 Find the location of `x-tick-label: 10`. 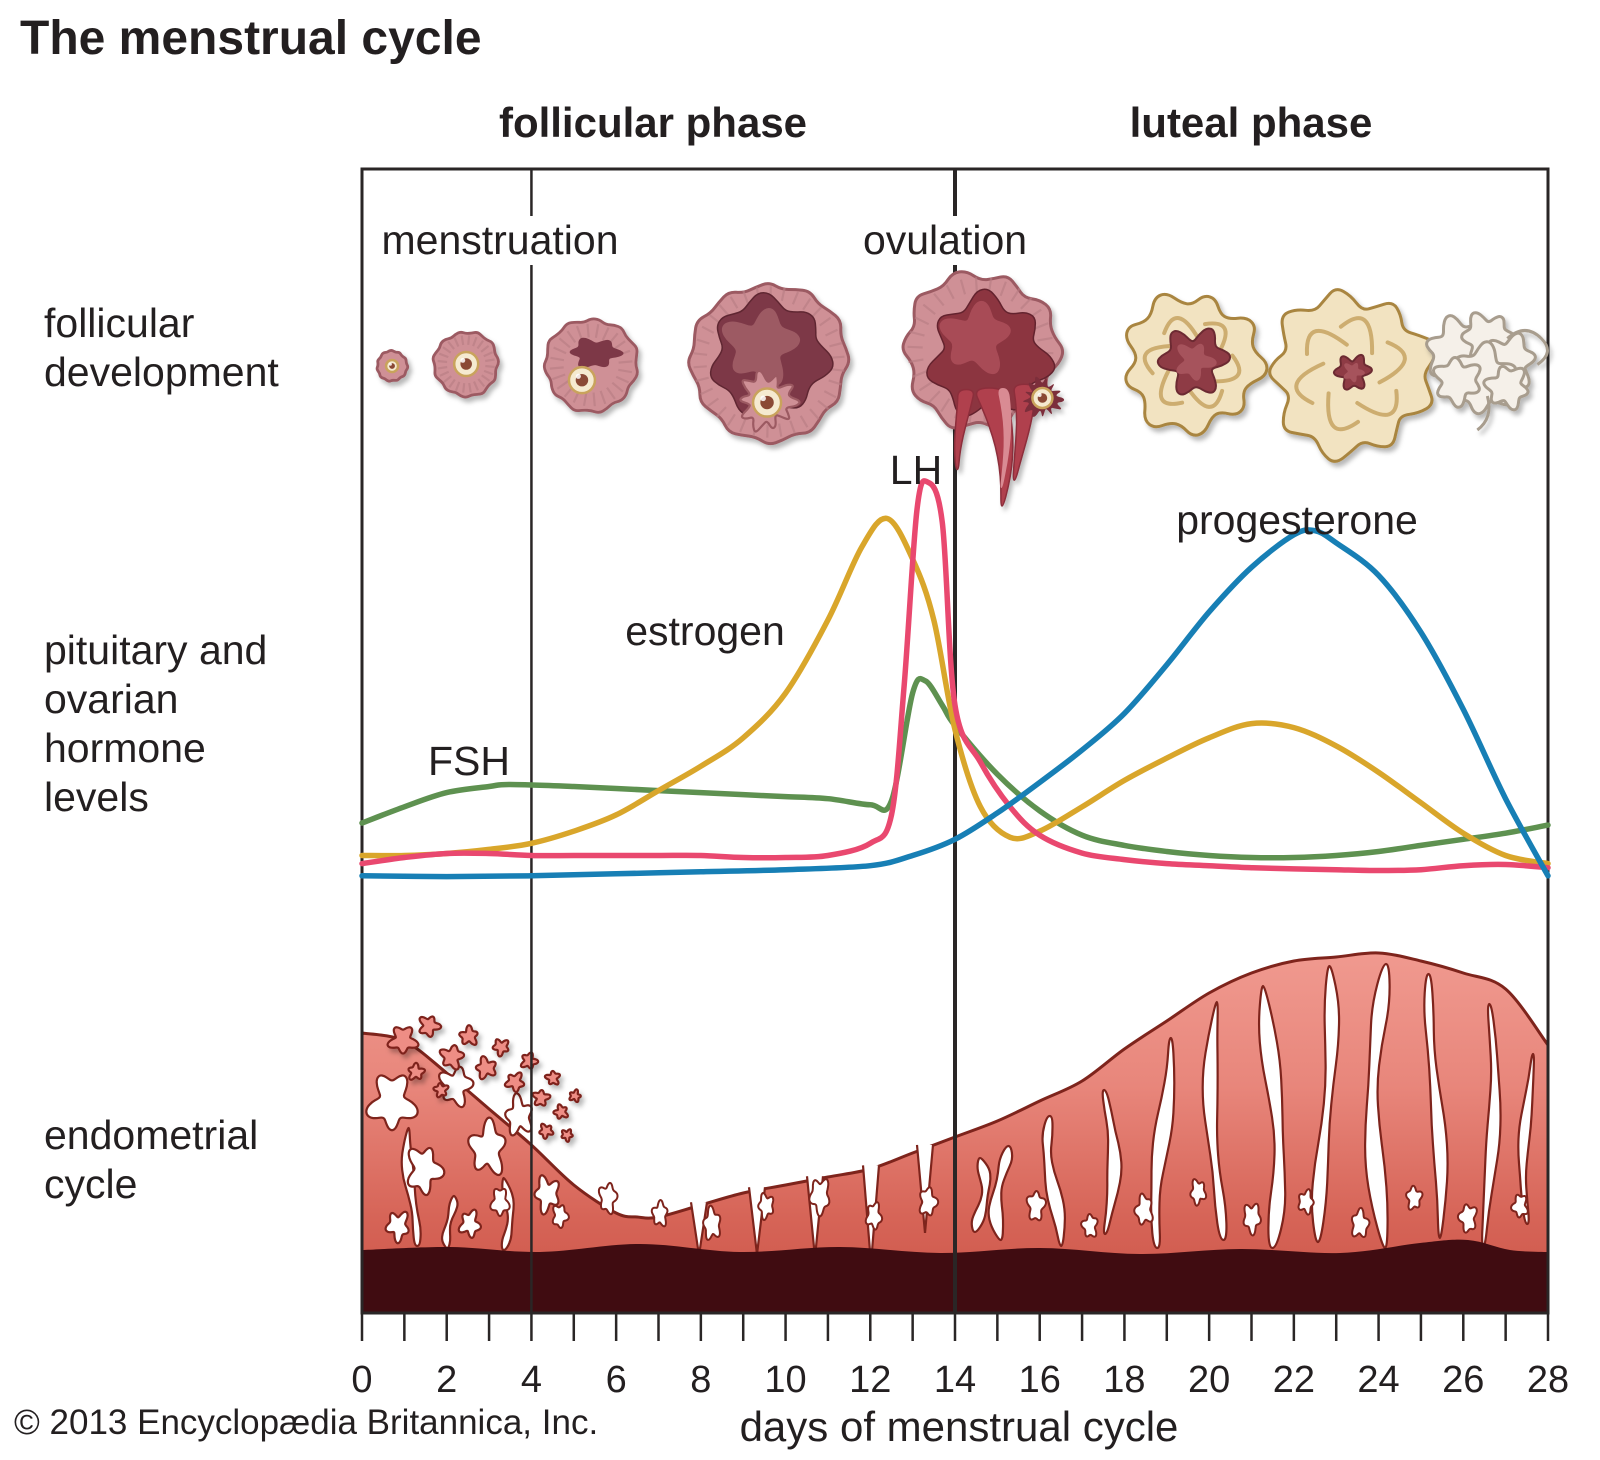

x-tick-label: 10 is located at coordinates (785, 1380).